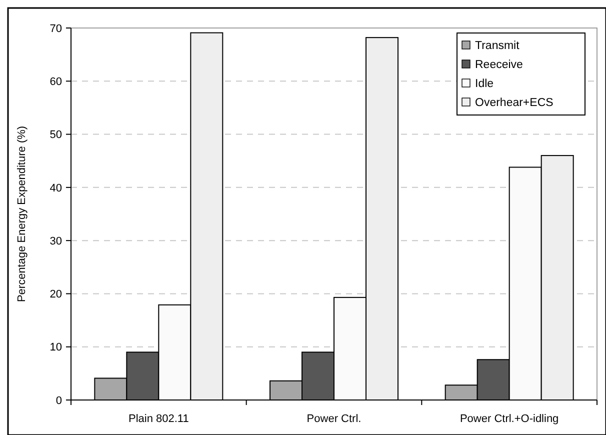  What do you see at coordinates (56, 188) in the screenshot?
I see `y-tick-label: 40` at bounding box center [56, 188].